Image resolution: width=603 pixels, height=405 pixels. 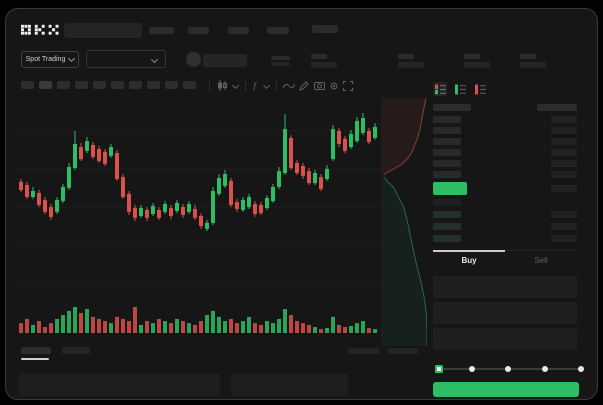 I want to click on slider-stop-25pct, so click(x=471, y=369).